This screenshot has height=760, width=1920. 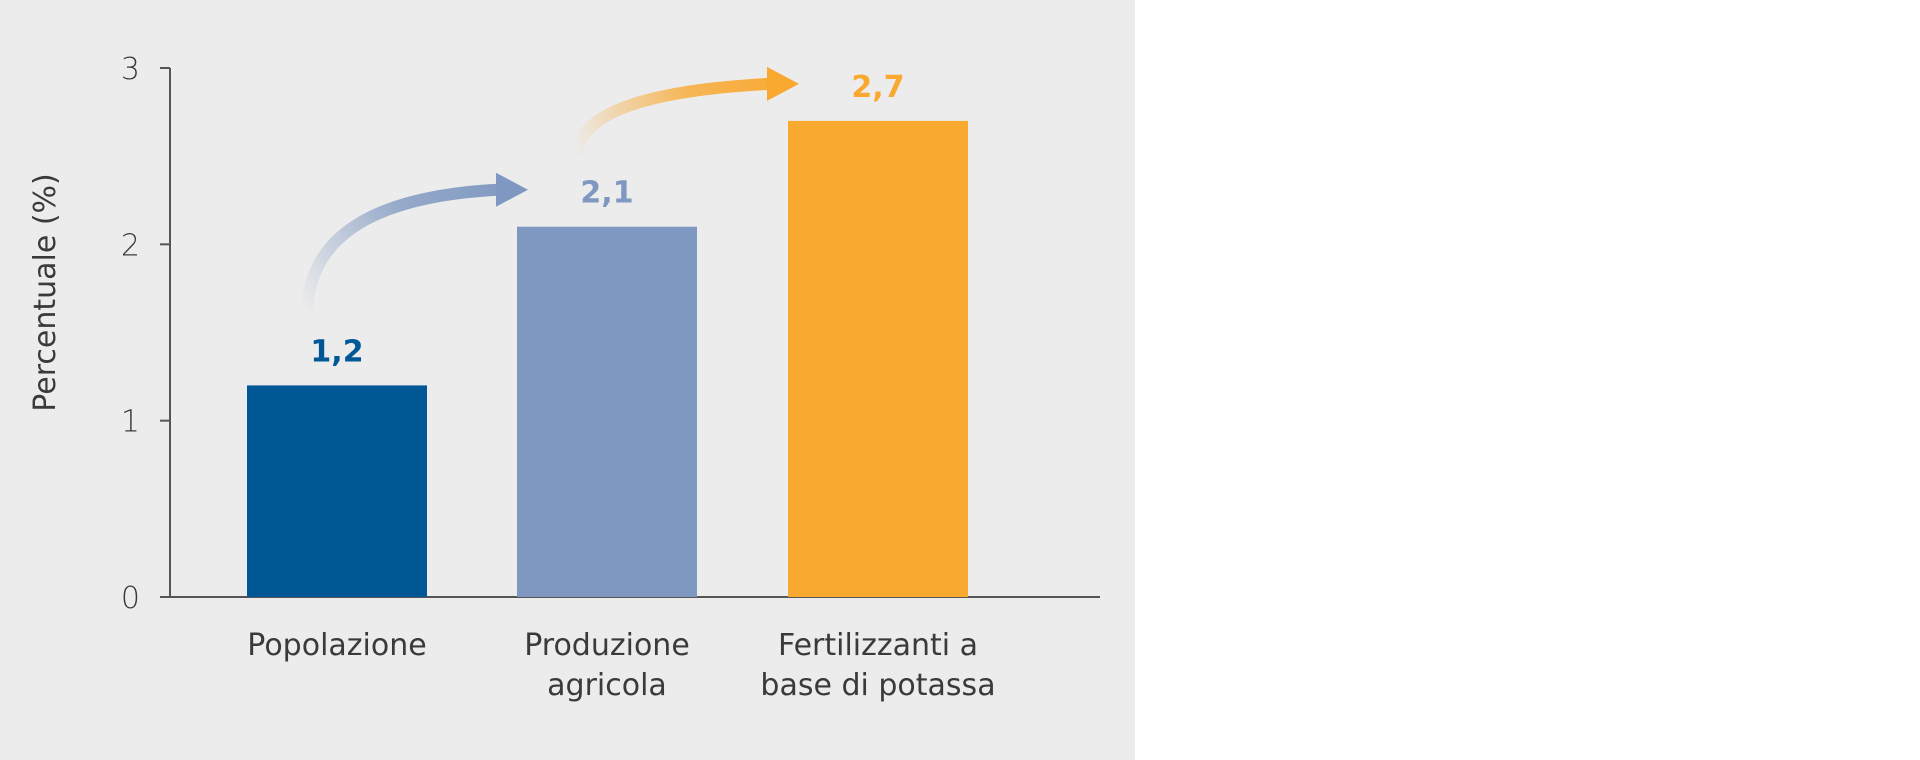 I want to click on value-label-3: 2,7, so click(x=877, y=87).